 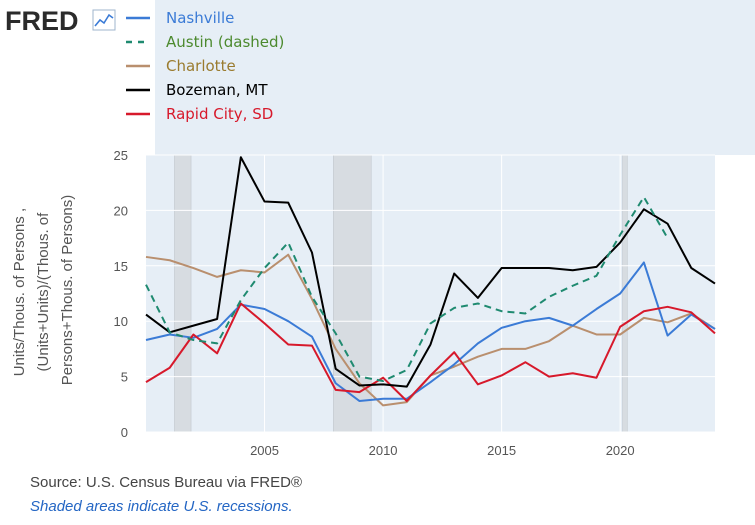 What do you see at coordinates (620, 450) in the screenshot?
I see `x-tick-label: 2020` at bounding box center [620, 450].